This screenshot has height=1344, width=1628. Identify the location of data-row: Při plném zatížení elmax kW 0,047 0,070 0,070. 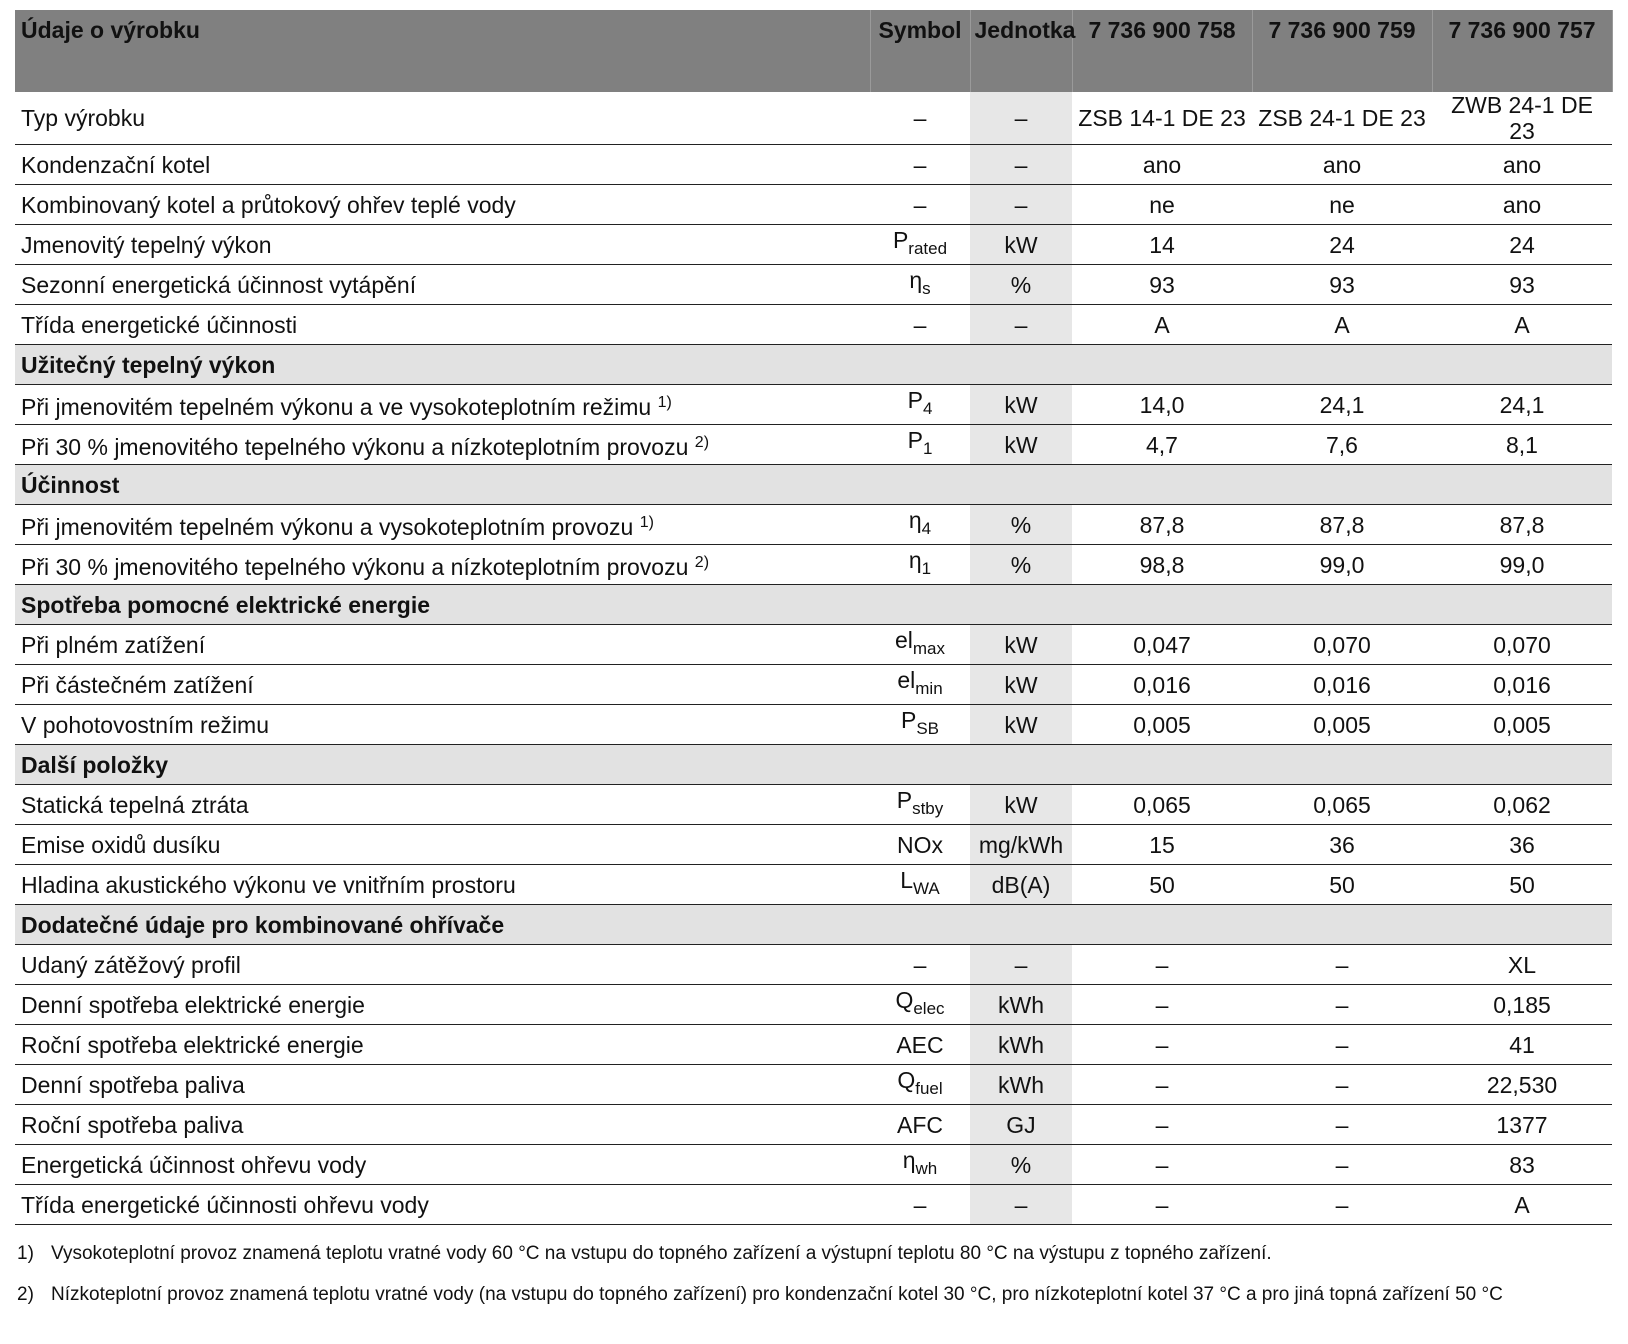
(813, 644).